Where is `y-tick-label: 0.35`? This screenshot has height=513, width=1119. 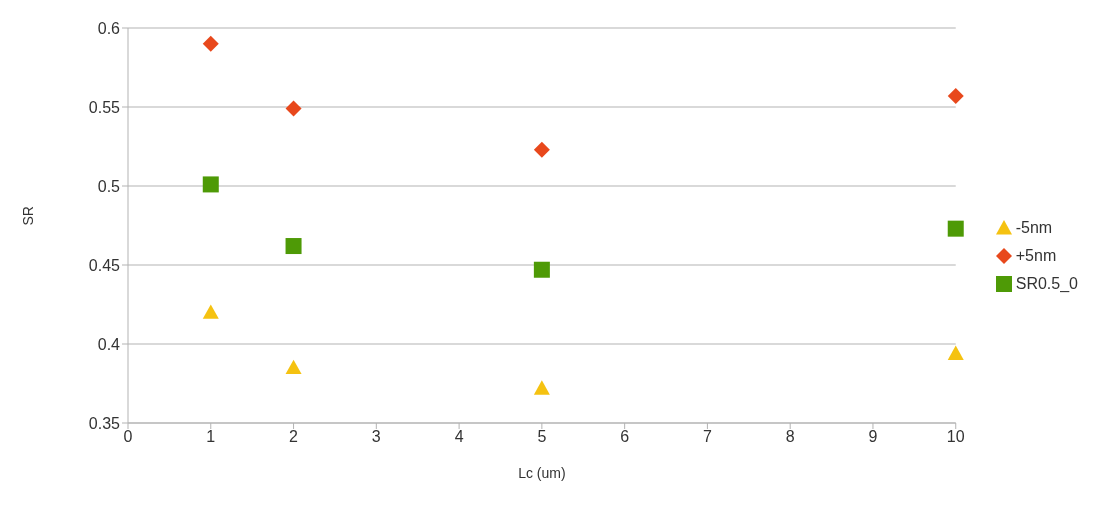 y-tick-label: 0.35 is located at coordinates (104, 423).